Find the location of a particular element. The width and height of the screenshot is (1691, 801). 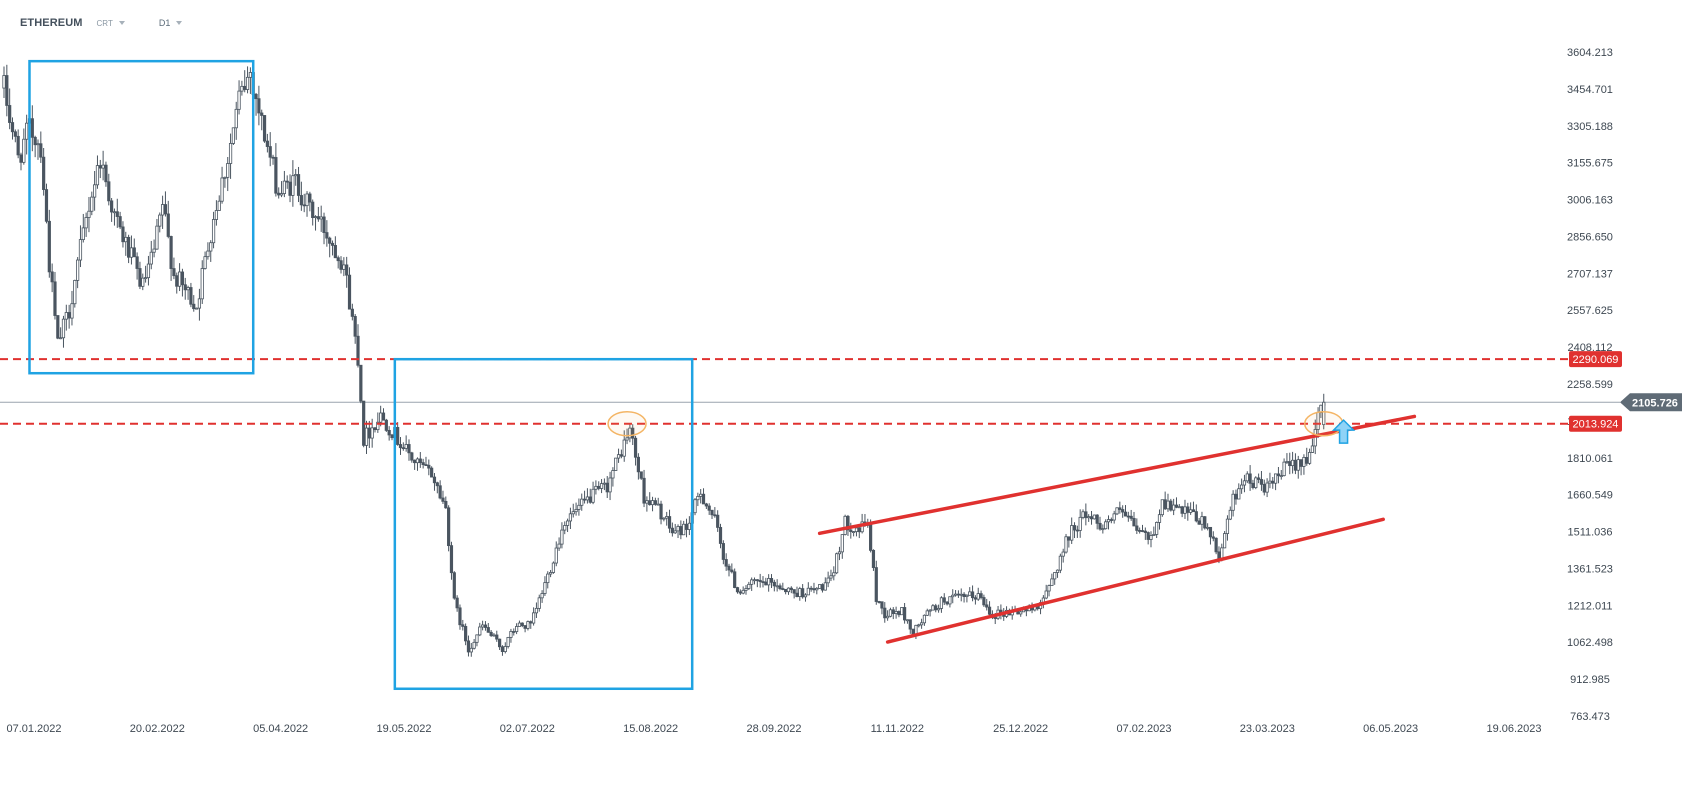

upper-channel-line is located at coordinates (1117, 475).